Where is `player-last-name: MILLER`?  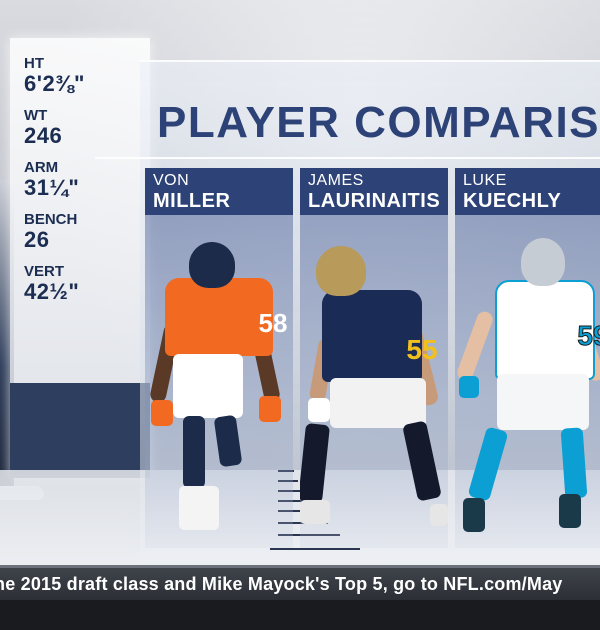 player-last-name: MILLER is located at coordinates (192, 201).